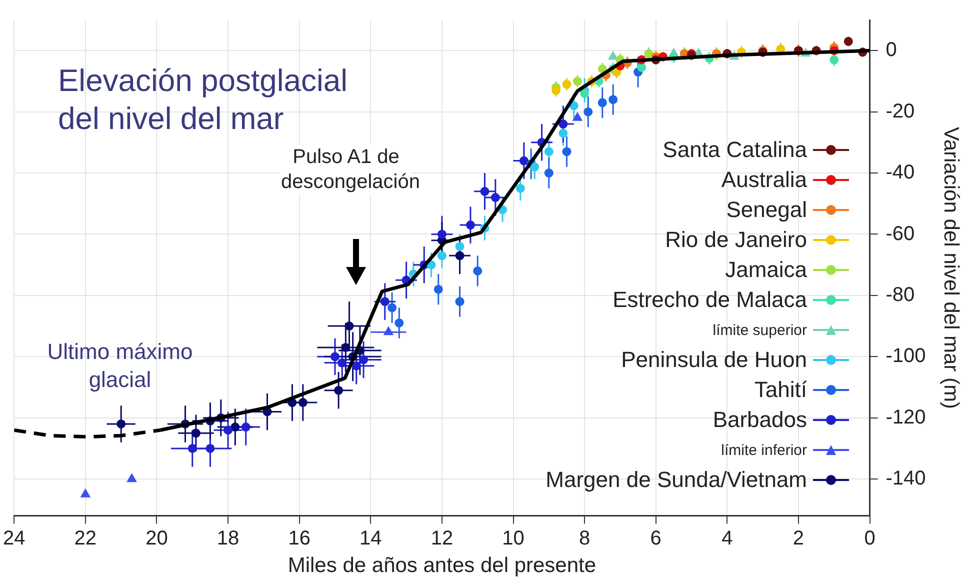 The image size is (971, 583). I want to click on annotation: Ultimo máximo glacial, so click(120, 366).